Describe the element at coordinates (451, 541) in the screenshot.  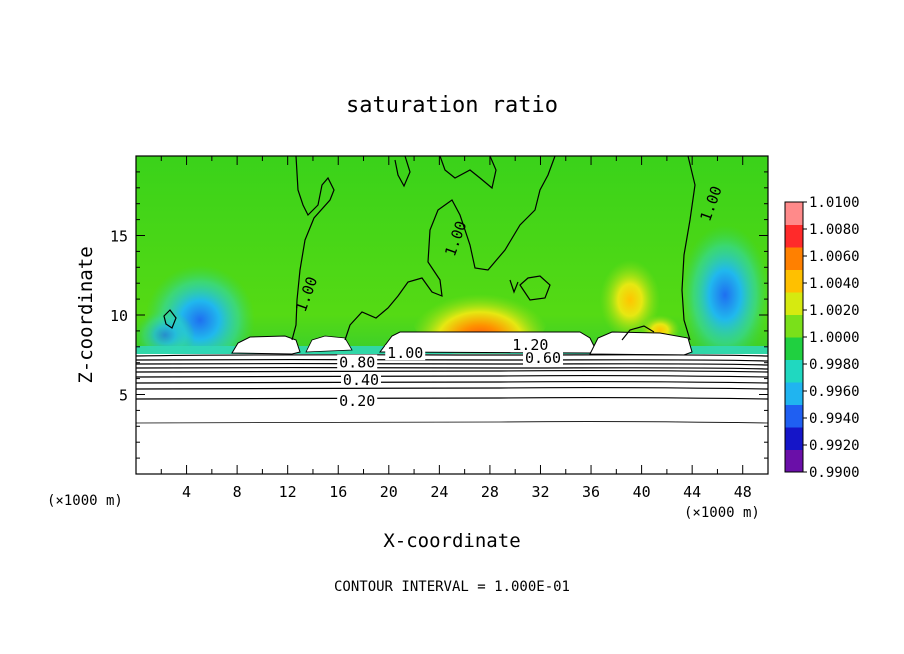
I see `x-axis-label: X-coordinate` at that location.